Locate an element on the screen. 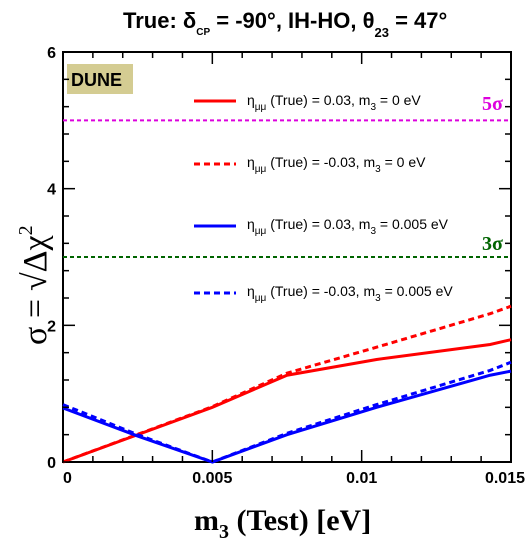  y-tick-label: 6 is located at coordinates (51, 53).